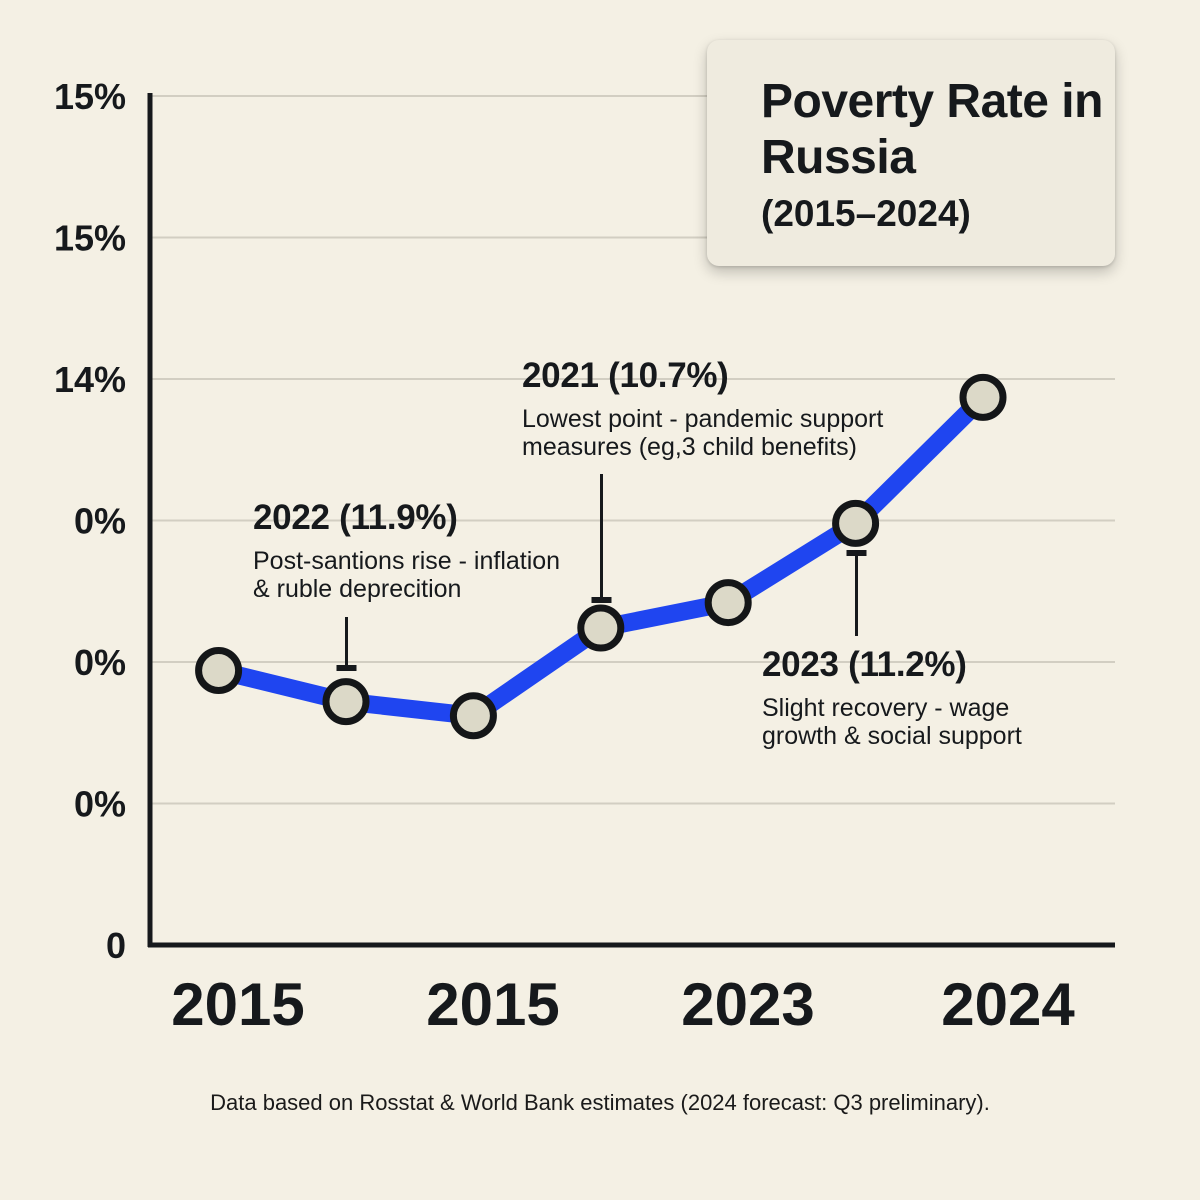 The image size is (1200, 1200). What do you see at coordinates (932, 129) in the screenshot?
I see `chart-title: Poverty Rate in Russia` at bounding box center [932, 129].